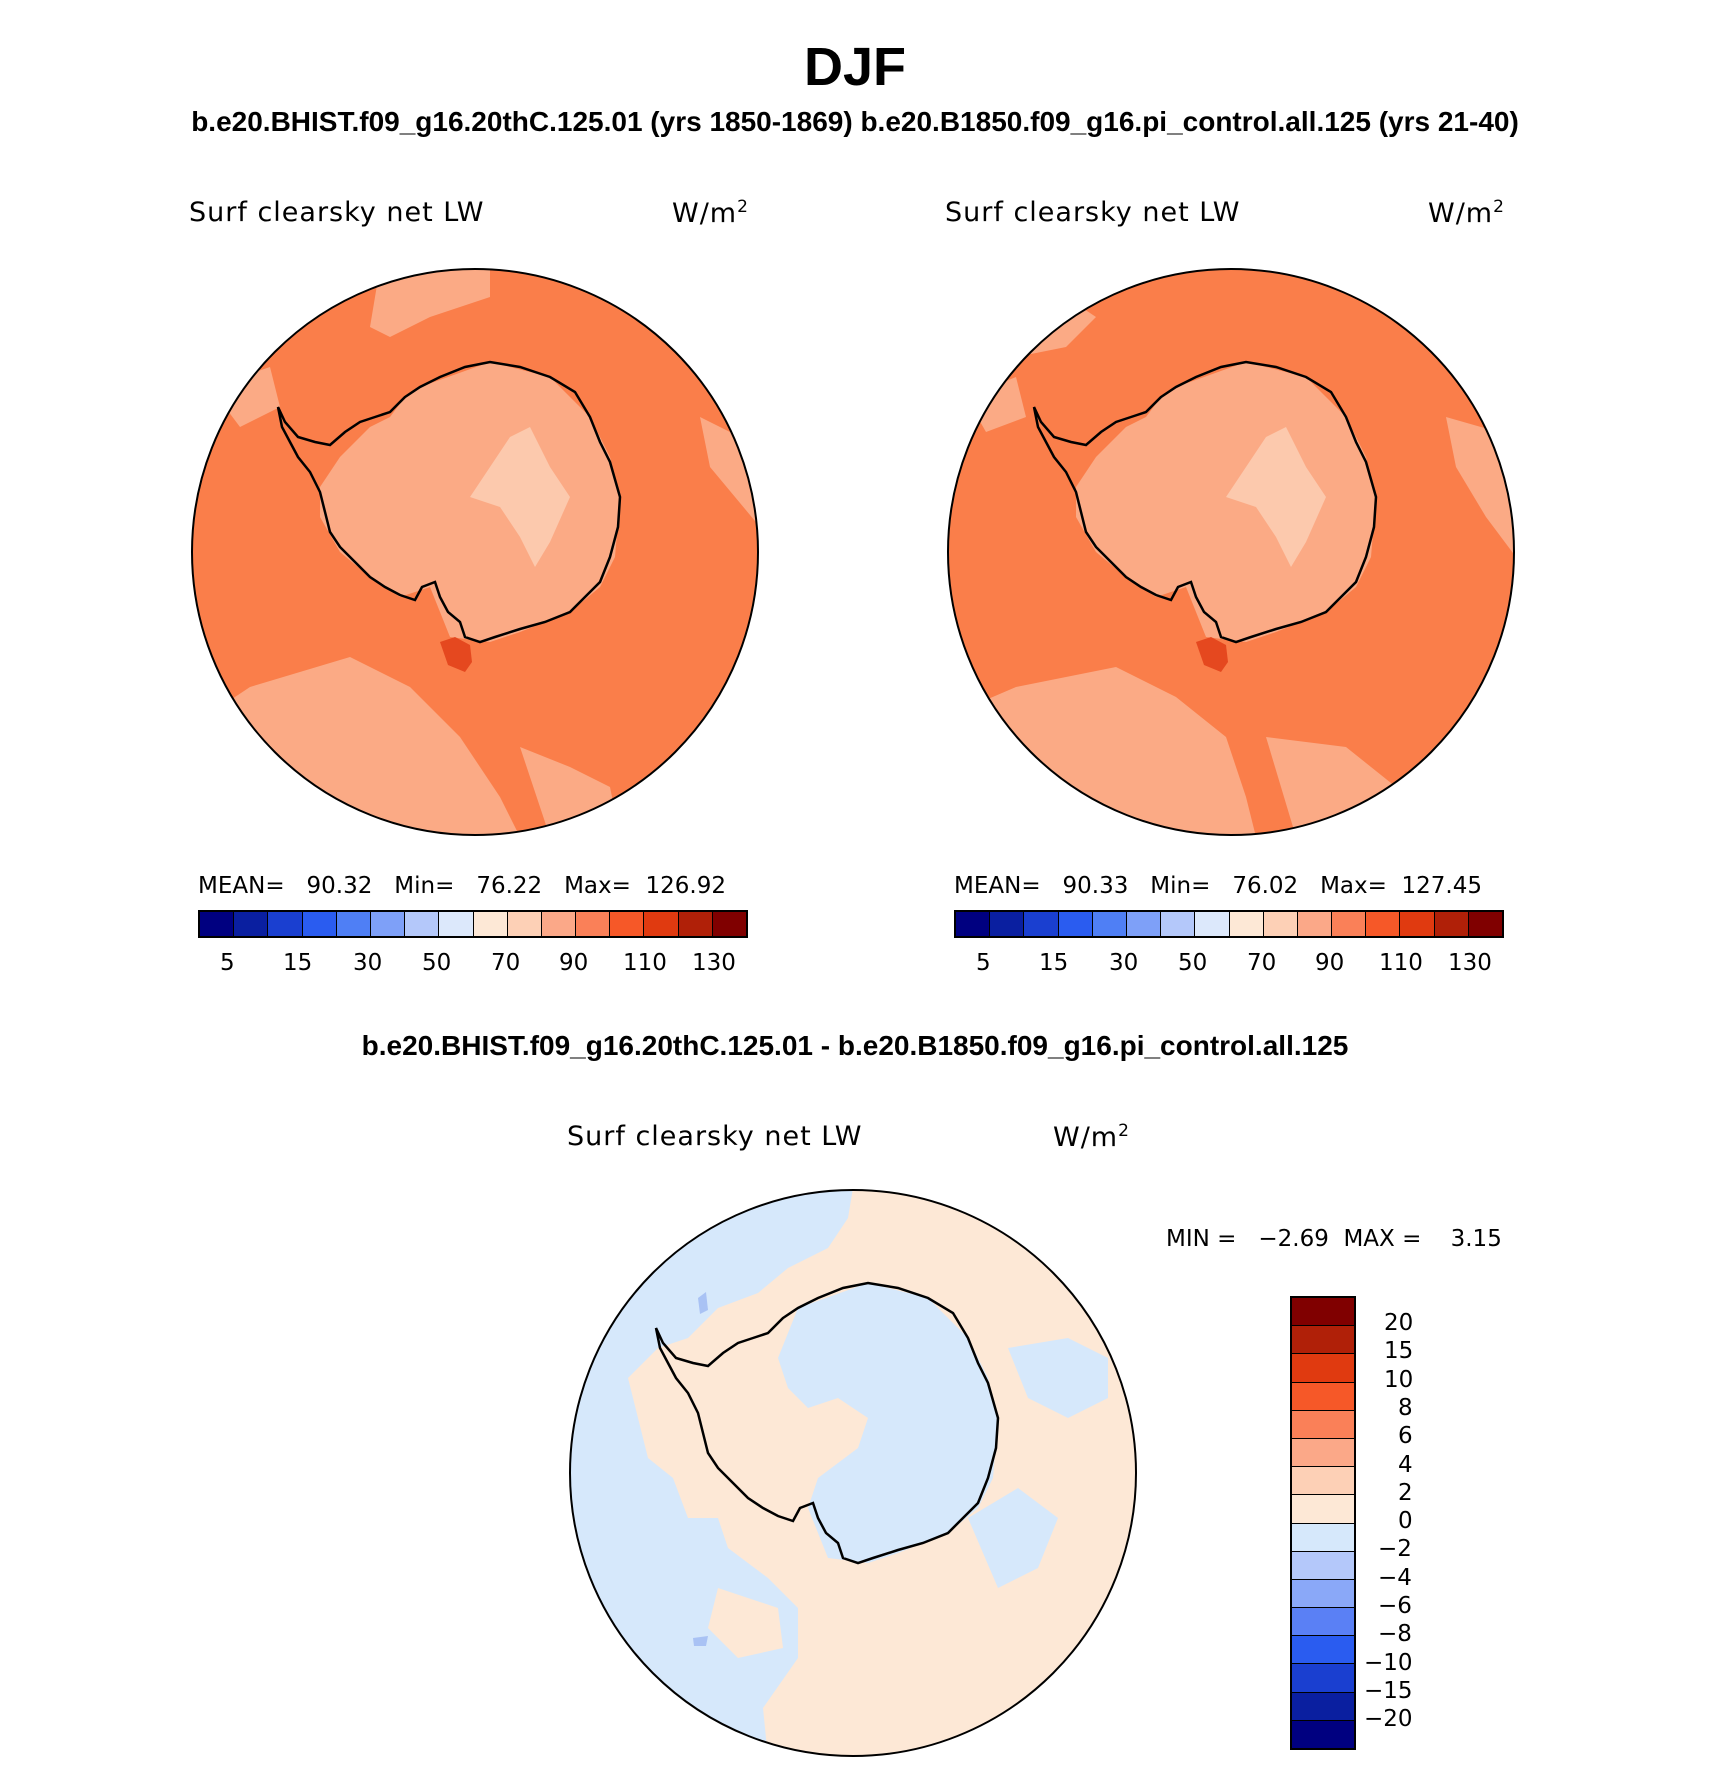 Image resolution: width=1710 pixels, height=1766 pixels. What do you see at coordinates (1388, 1691) in the screenshot?
I see `colorbar-label: −15` at bounding box center [1388, 1691].